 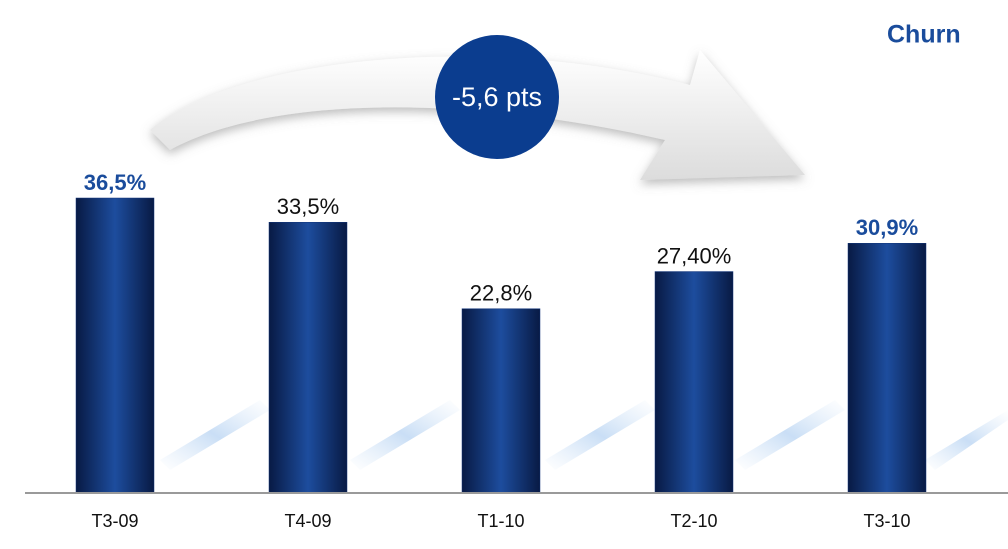 I want to click on annotation-badge, so click(x=497, y=97).